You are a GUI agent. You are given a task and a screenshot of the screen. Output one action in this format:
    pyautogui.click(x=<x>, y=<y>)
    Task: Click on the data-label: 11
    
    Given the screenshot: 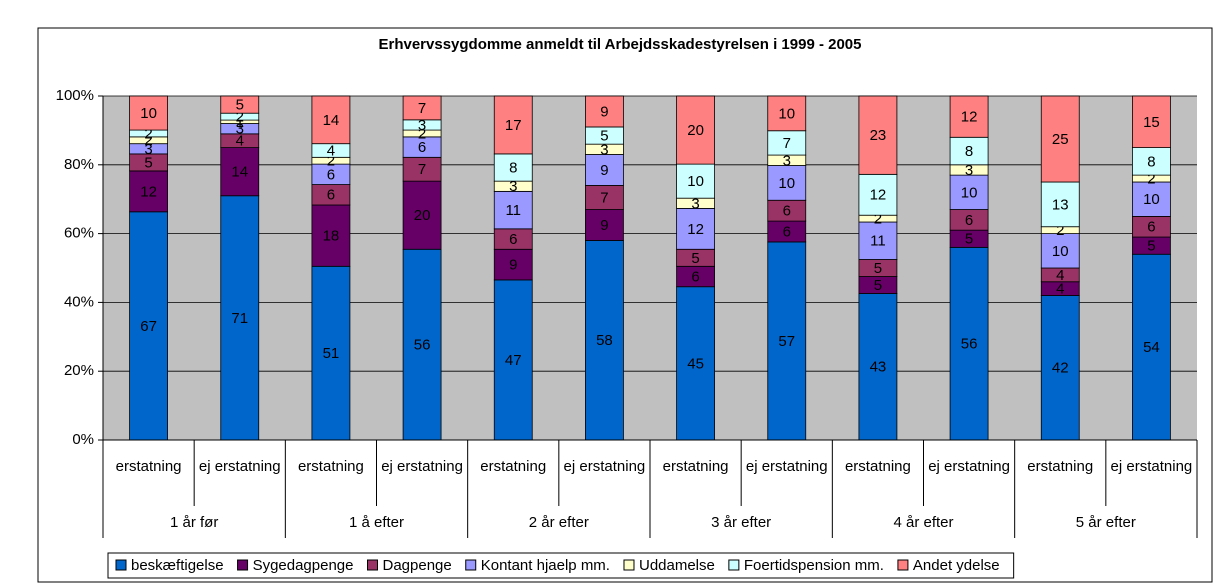 What is the action you would take?
    pyautogui.click(x=513, y=210)
    